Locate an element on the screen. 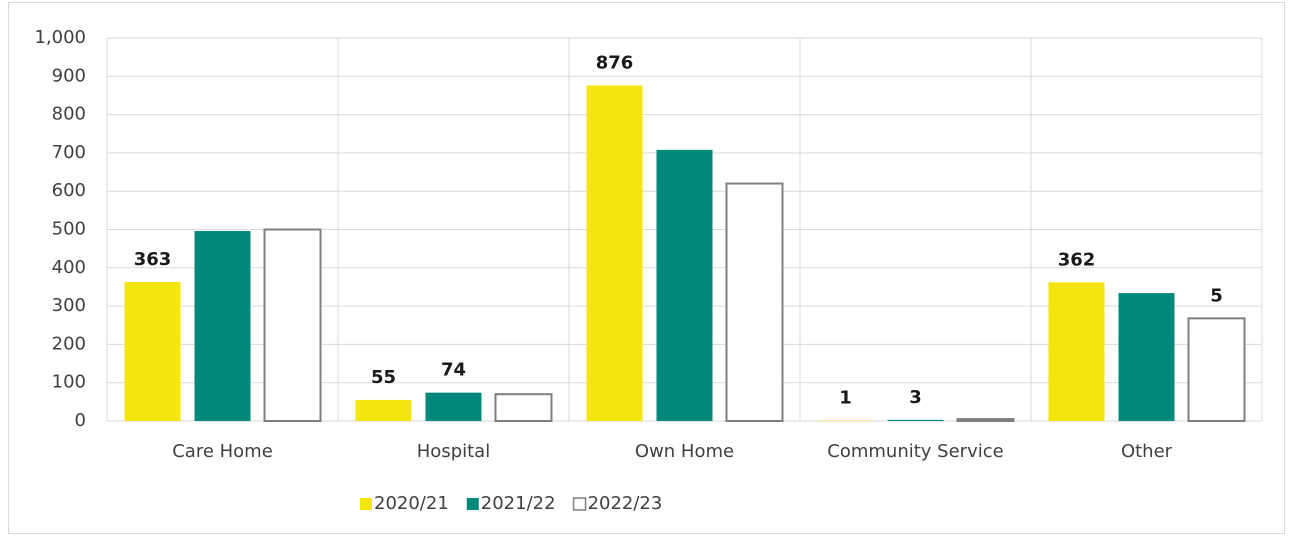 This screenshot has height=536, width=1293. data-label: 74 is located at coordinates (453, 370).